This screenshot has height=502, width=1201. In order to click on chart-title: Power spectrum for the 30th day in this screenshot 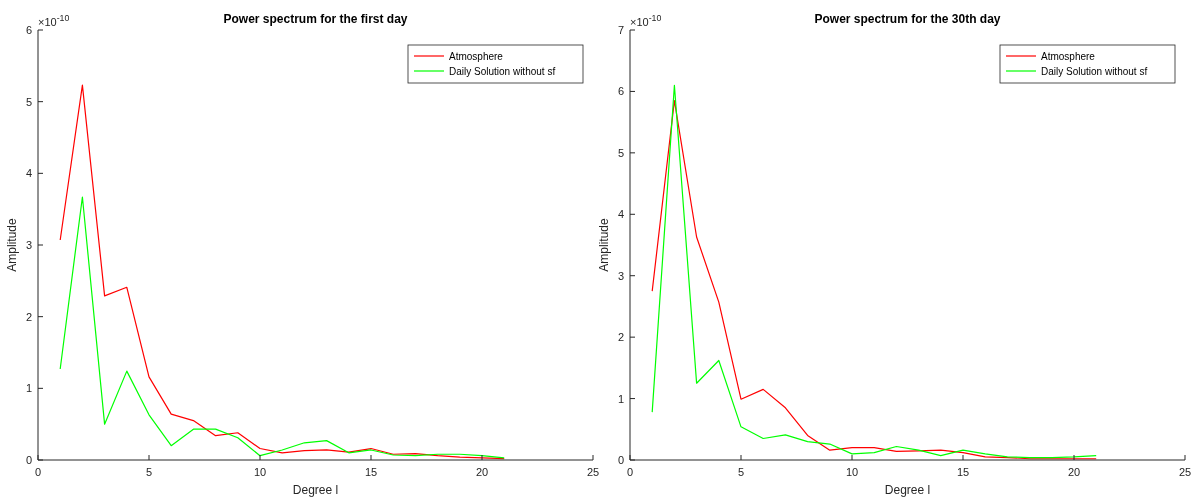, I will do `click(907, 19)`.